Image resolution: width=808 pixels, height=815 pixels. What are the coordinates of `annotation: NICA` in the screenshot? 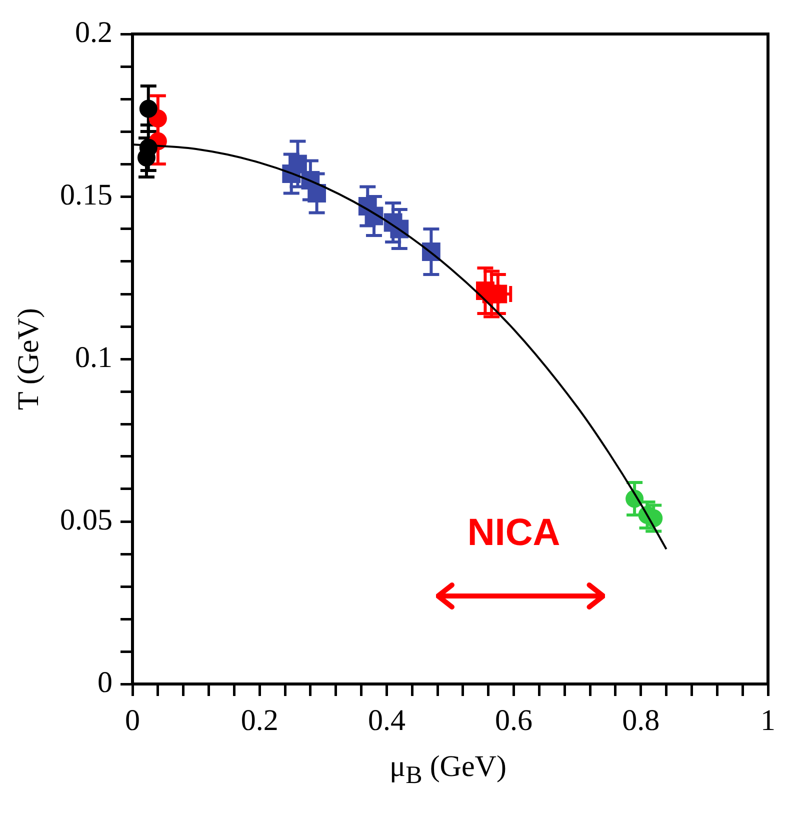 It's located at (513, 533).